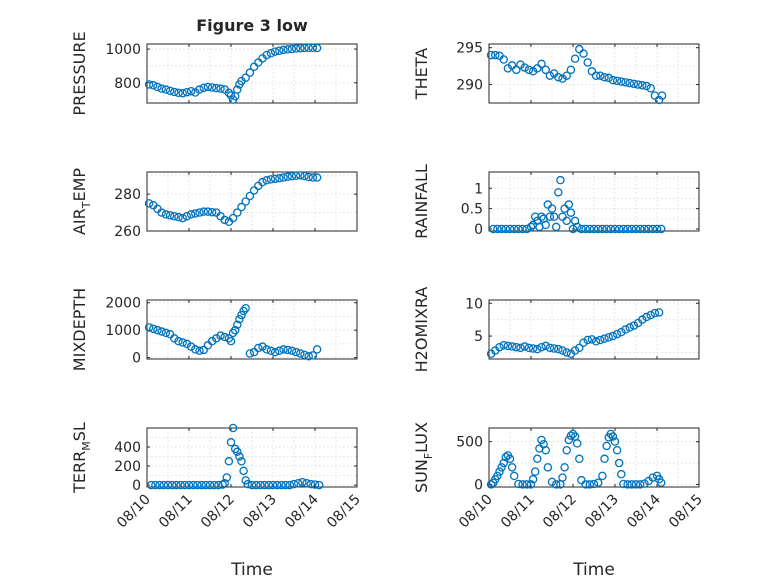 This screenshot has width=778, height=583. Describe the element at coordinates (252, 25) in the screenshot. I see `figure-title: Figure 3 low` at that location.